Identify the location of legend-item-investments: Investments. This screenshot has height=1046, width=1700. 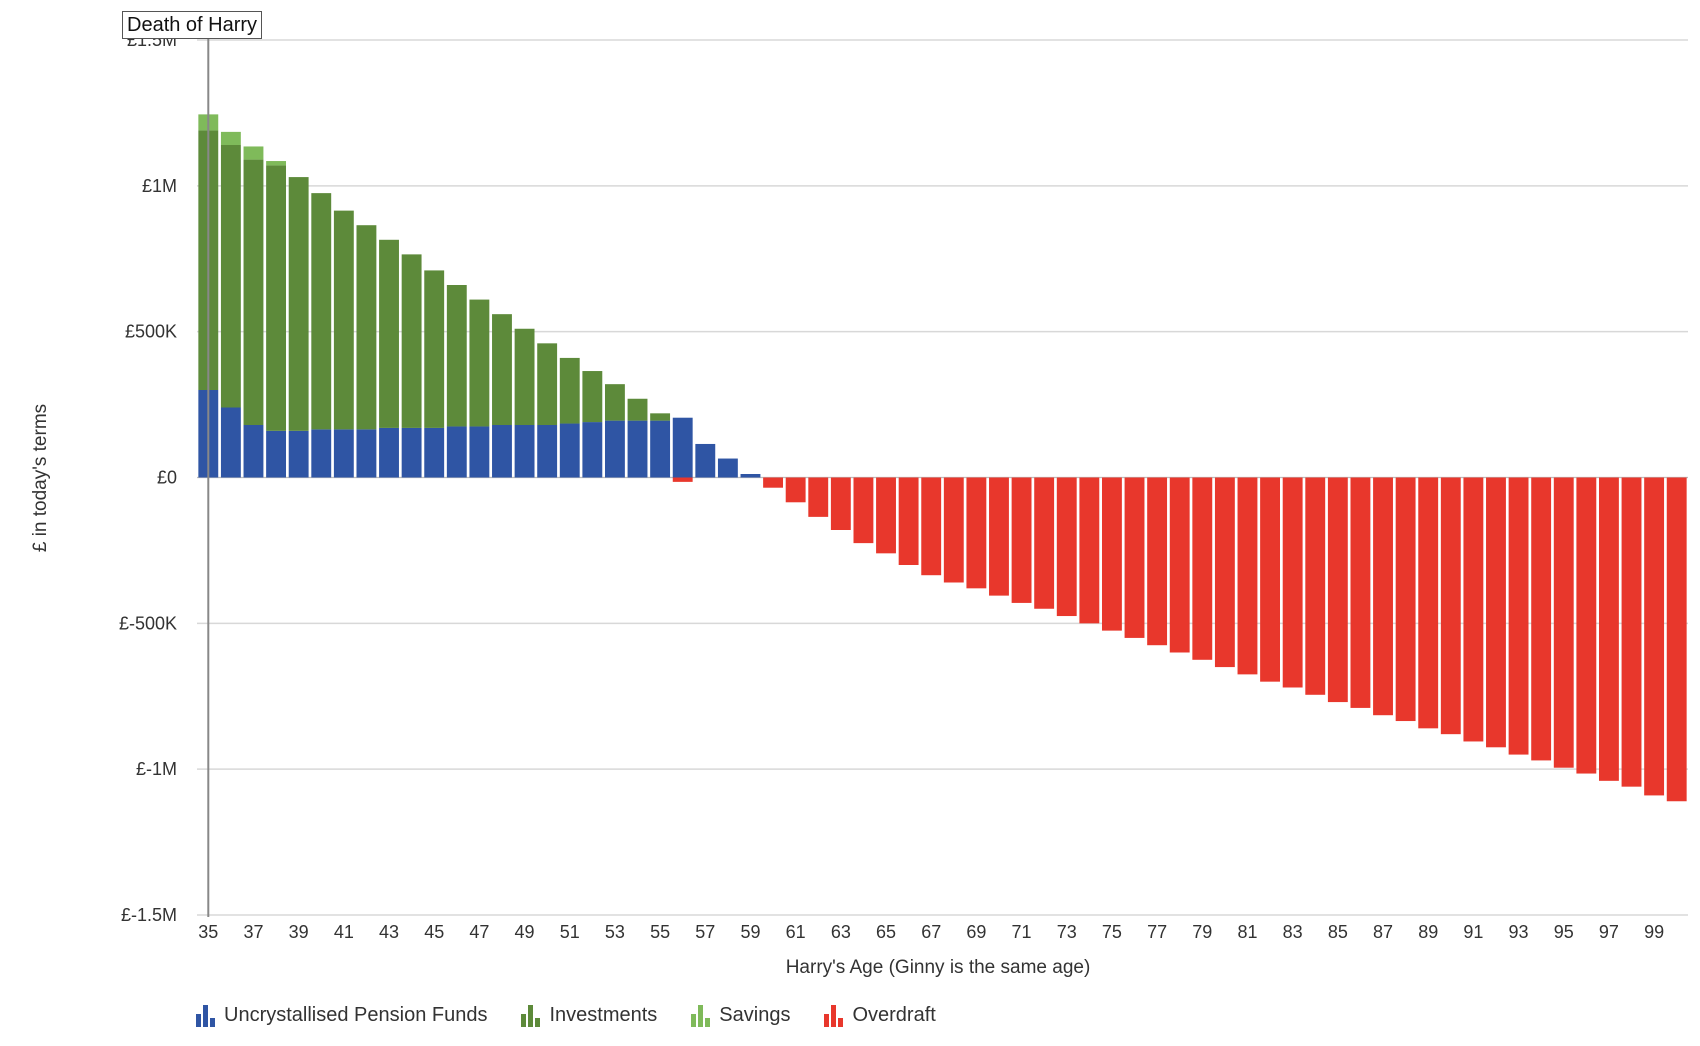
(589, 1015).